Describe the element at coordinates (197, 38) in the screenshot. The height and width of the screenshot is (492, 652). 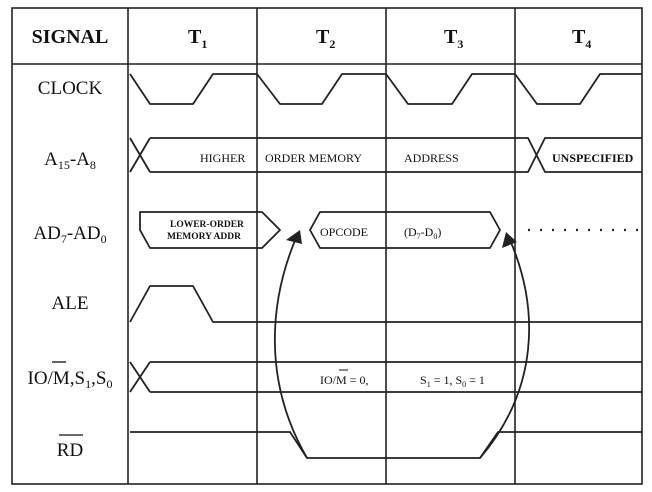
I see `header-t1: T1` at that location.